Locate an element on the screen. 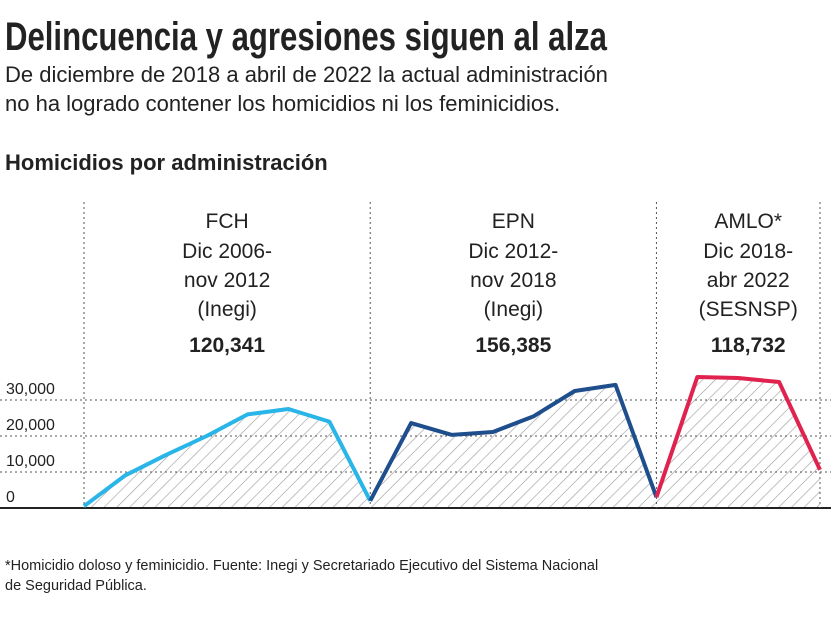 This screenshot has width=831, height=620. y-tick-label: 10,000 is located at coordinates (30, 461).